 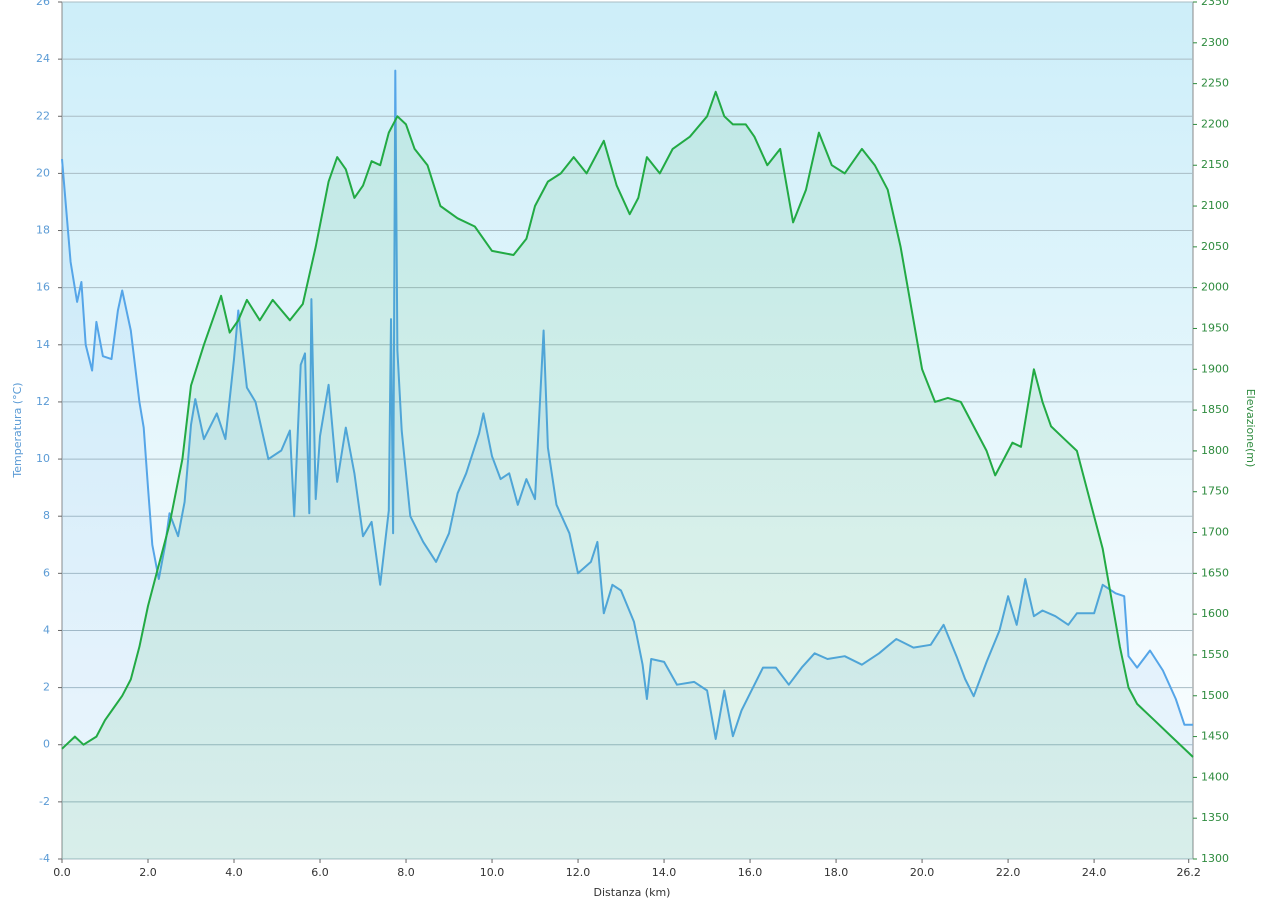 I want to click on y2-tick-label: 1700, so click(x=1215, y=532).